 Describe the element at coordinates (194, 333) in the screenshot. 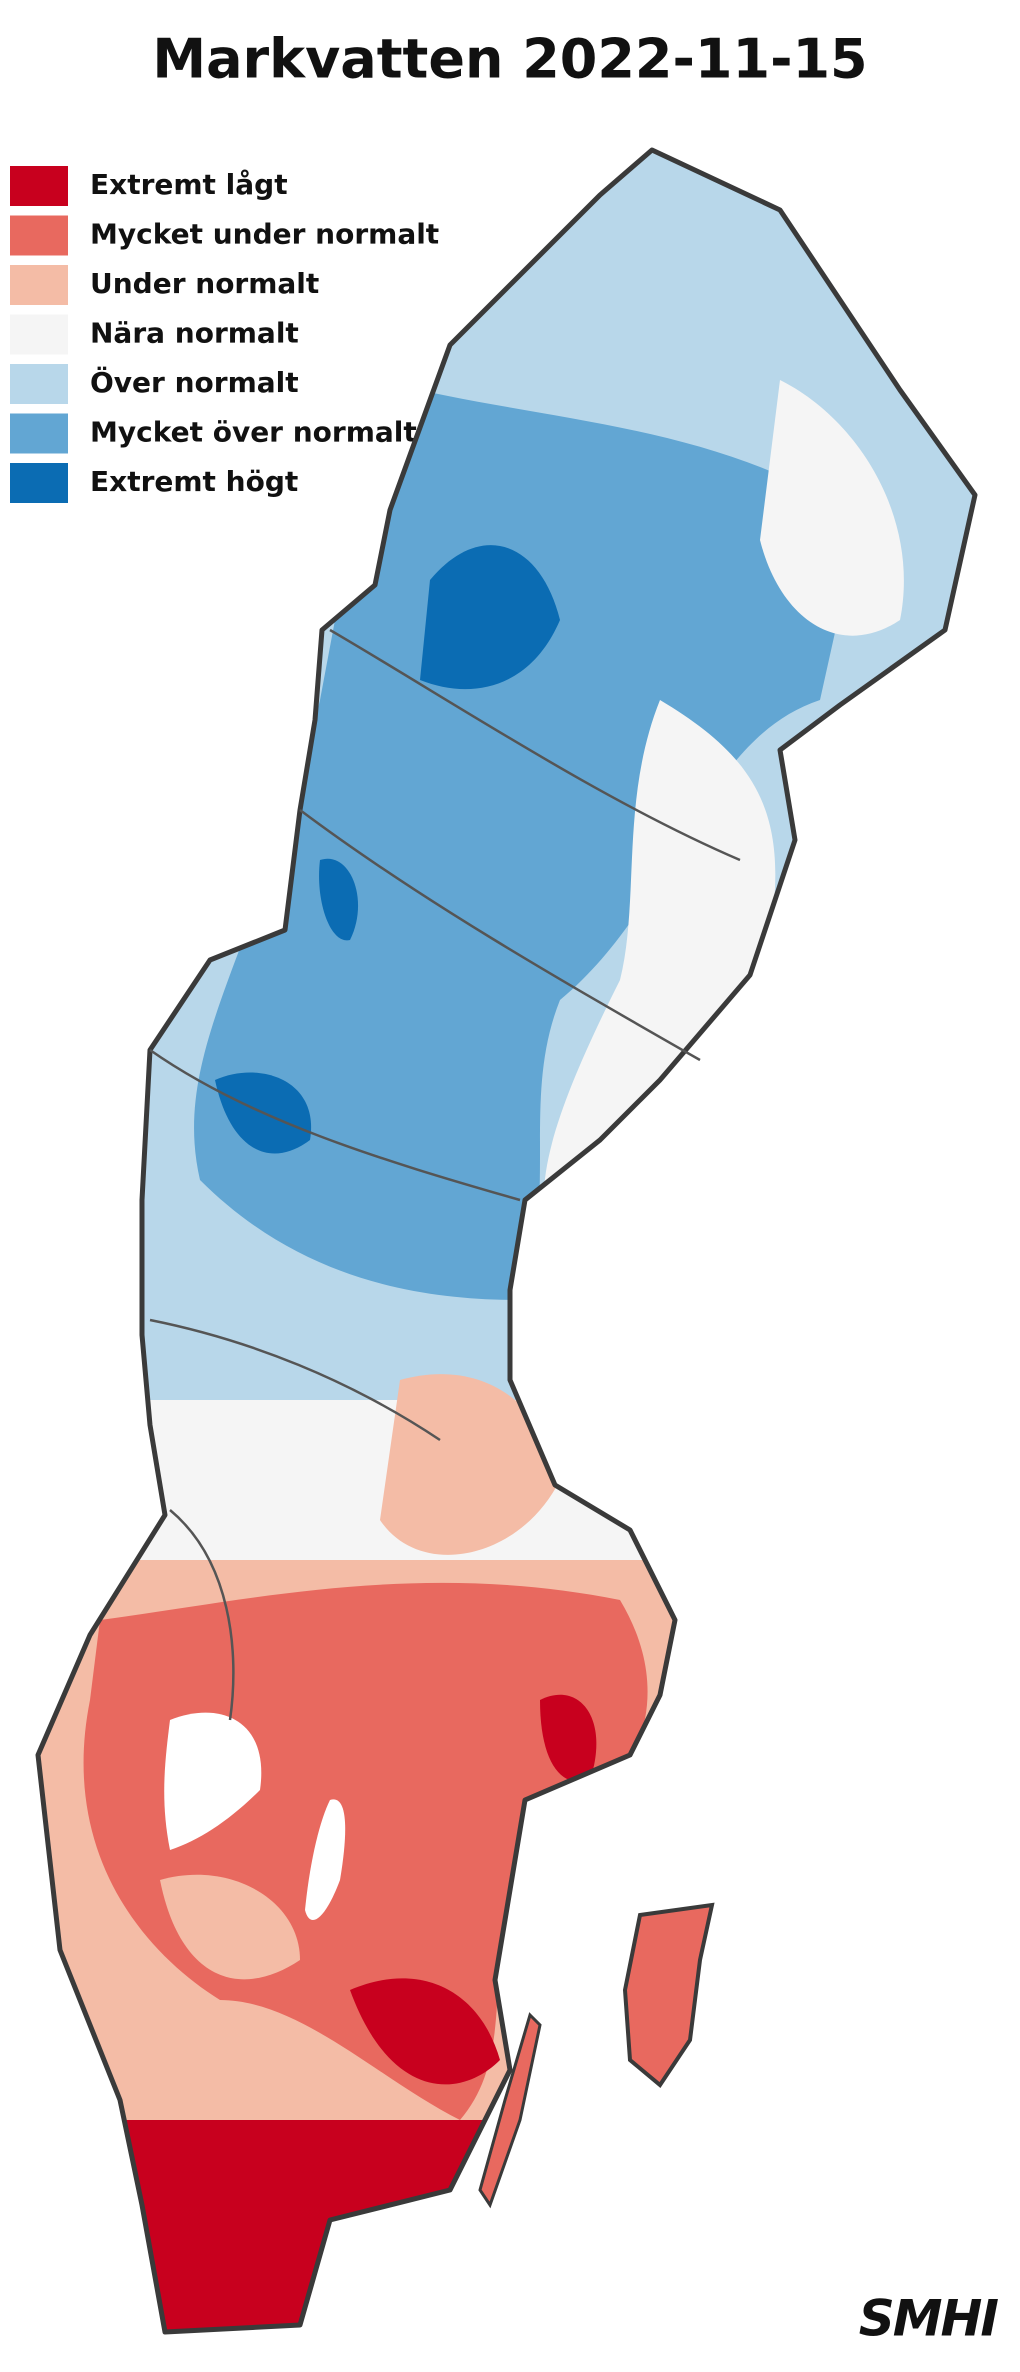

I see `legend-label: Nära normalt` at that location.